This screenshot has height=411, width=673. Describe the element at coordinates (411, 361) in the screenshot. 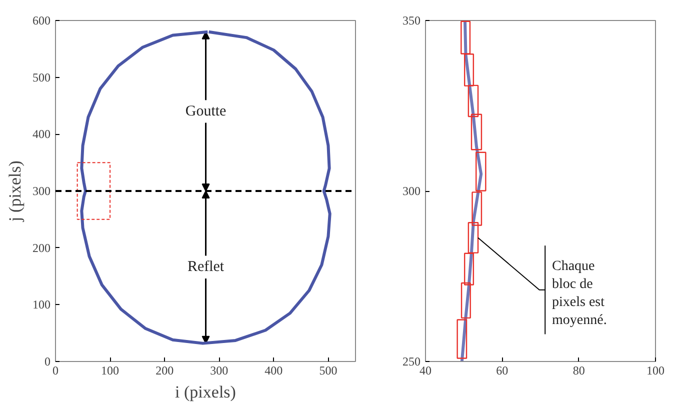

I see `y-tick-label: 250` at that location.